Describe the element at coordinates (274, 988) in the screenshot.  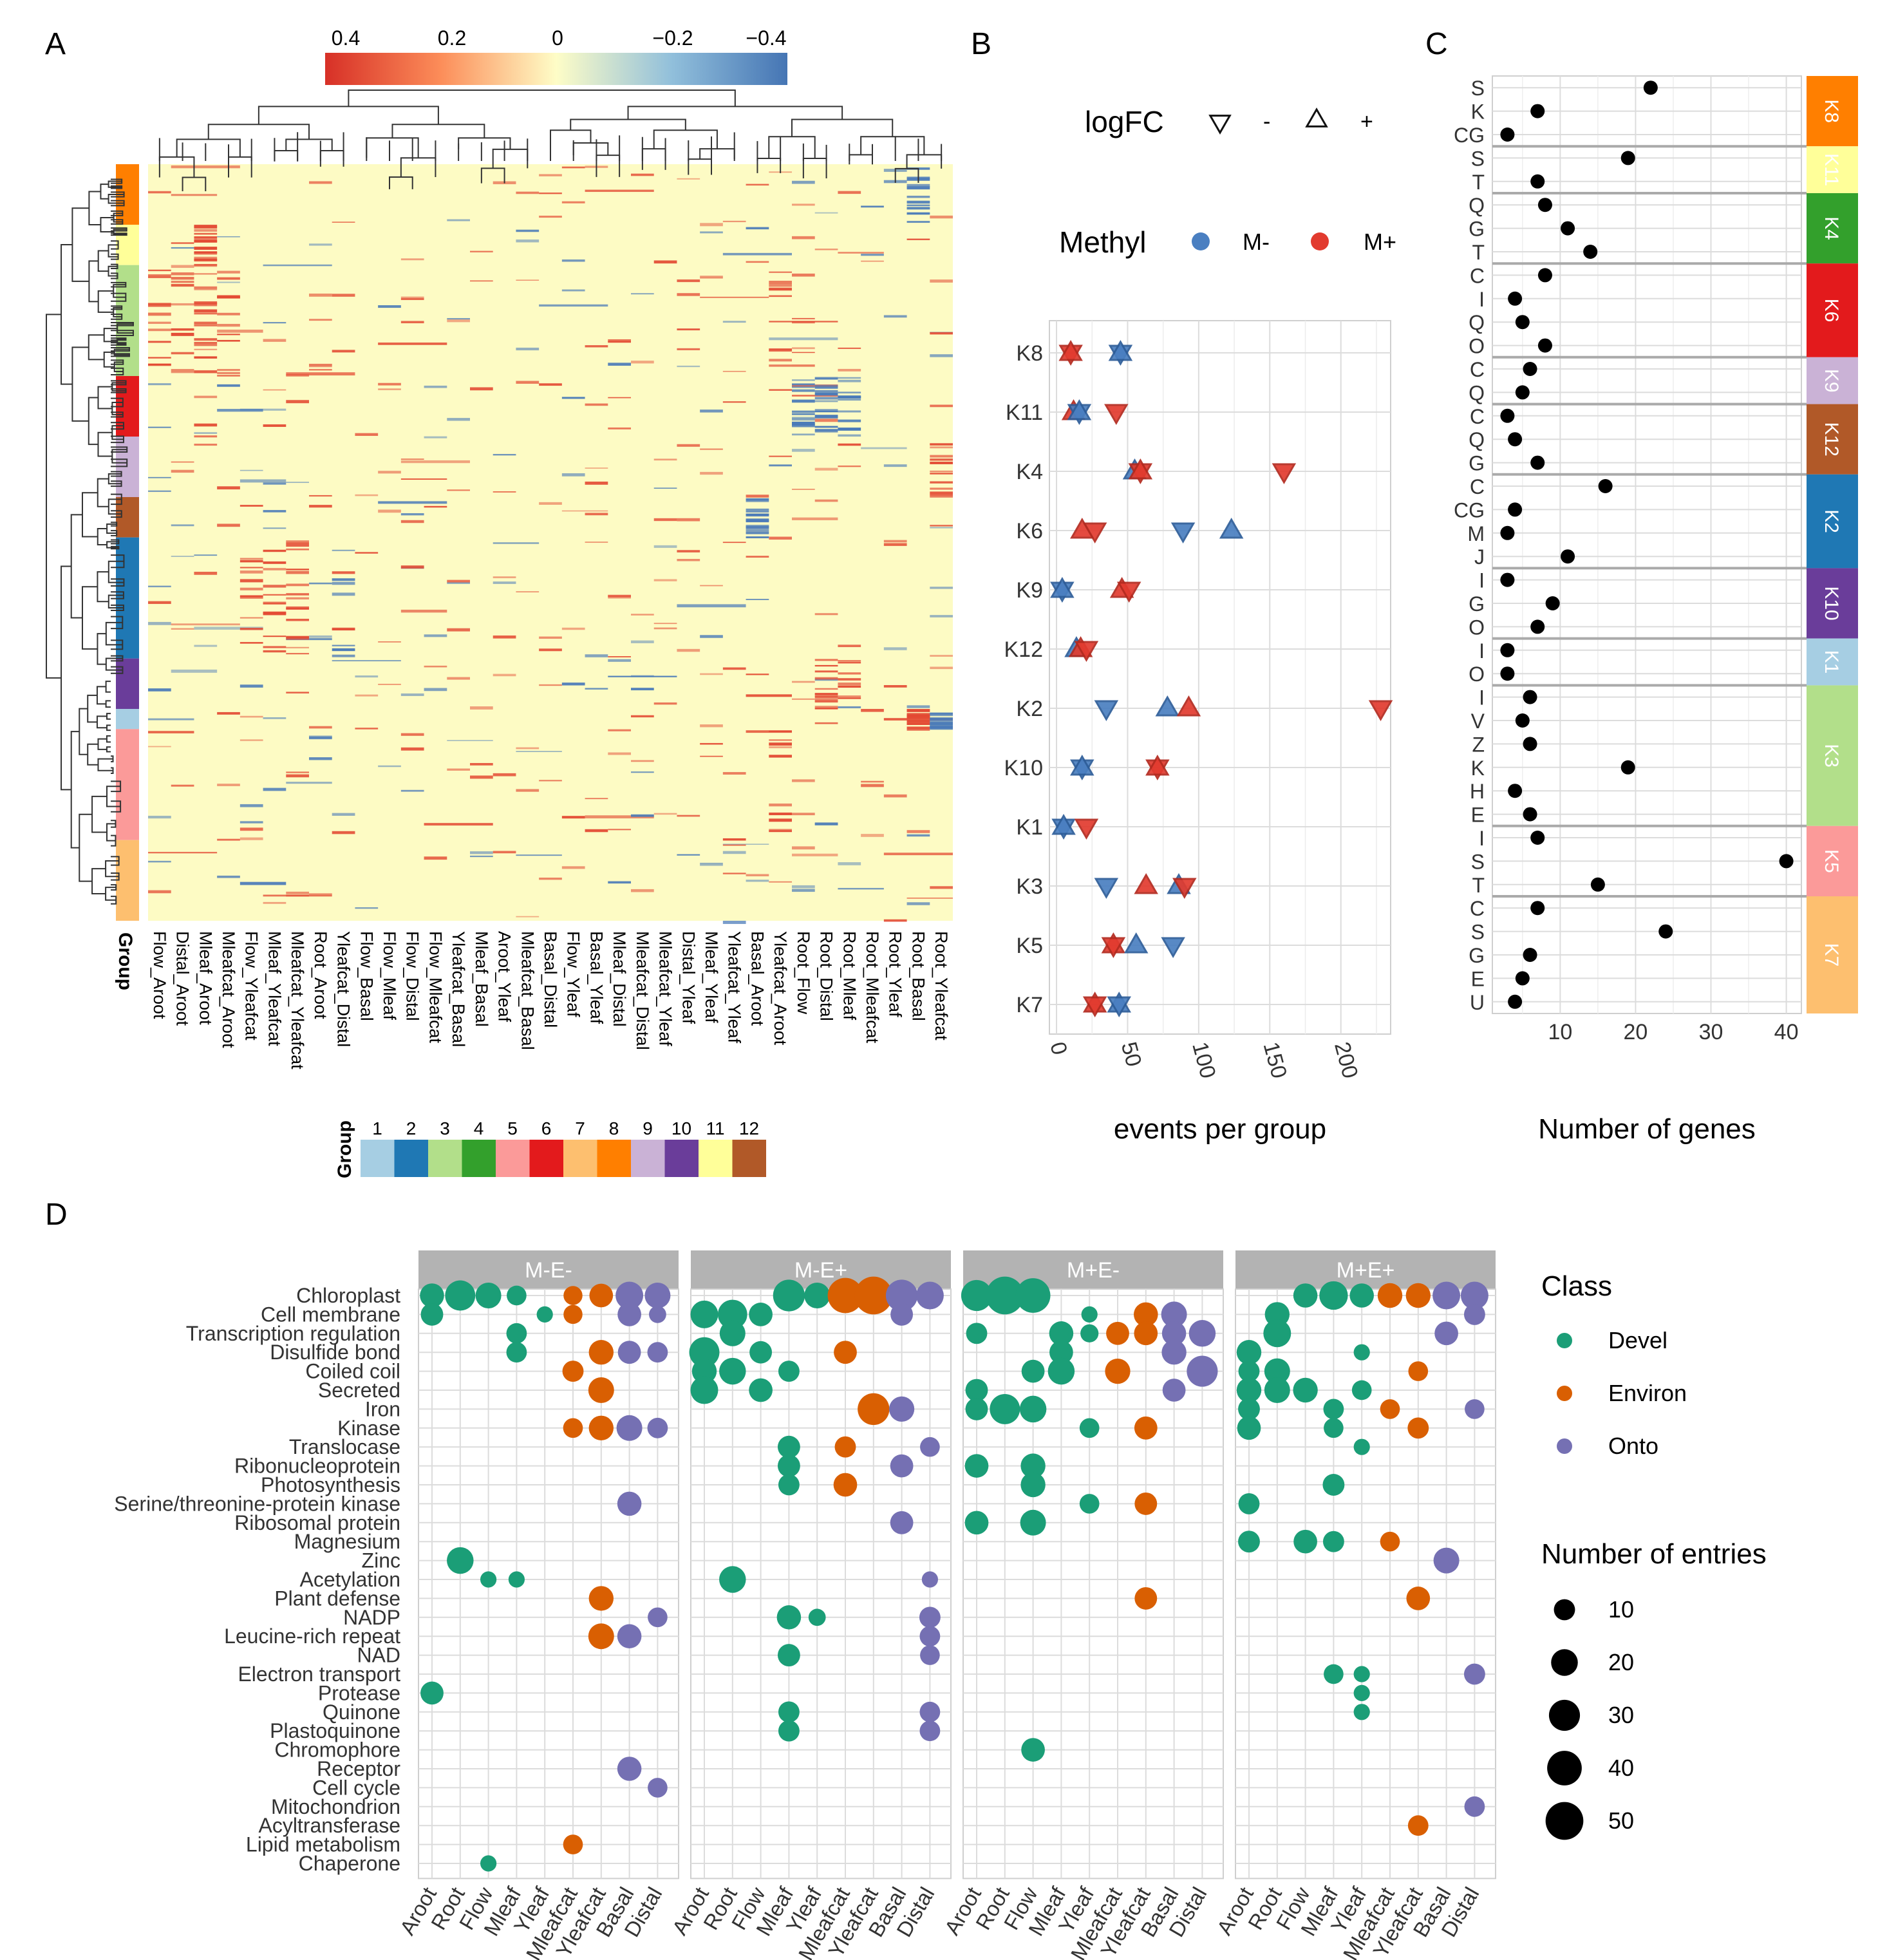
I see `column-label: Mleaf_Yleafcat` at that location.